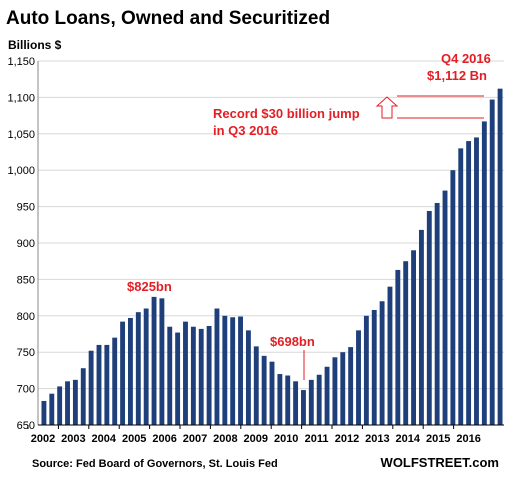 Image resolution: width=505 pixels, height=479 pixels. I want to click on y-tick-label: 850, so click(26, 280).